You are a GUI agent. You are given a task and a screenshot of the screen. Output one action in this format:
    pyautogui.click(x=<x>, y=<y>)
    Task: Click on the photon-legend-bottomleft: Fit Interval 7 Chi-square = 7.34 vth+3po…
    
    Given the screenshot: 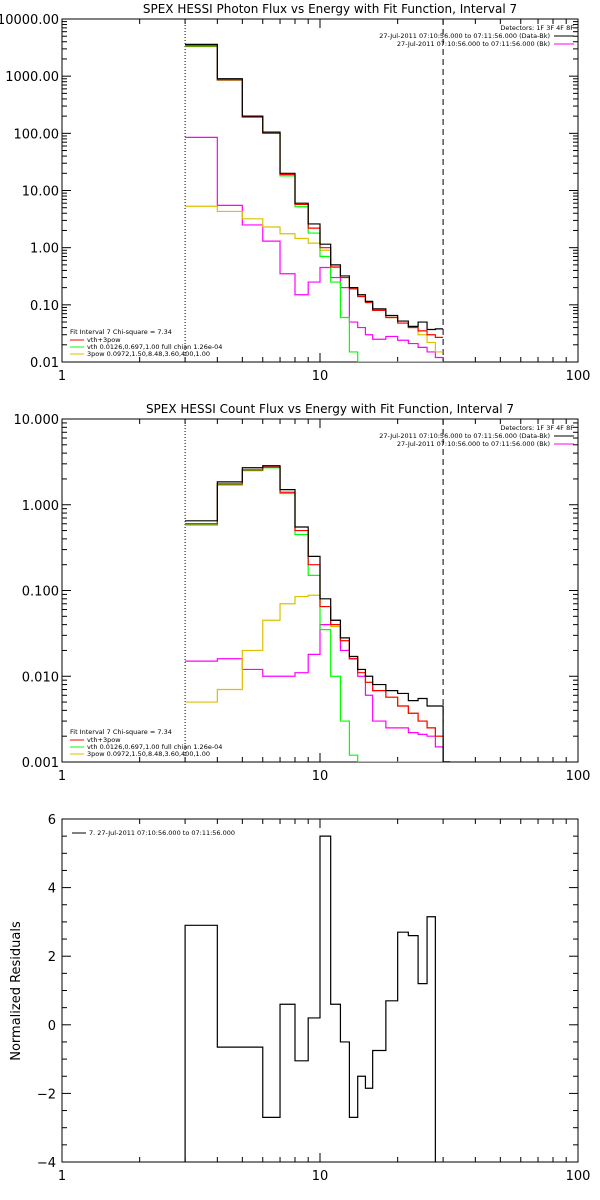 What is the action you would take?
    pyautogui.click(x=146, y=343)
    